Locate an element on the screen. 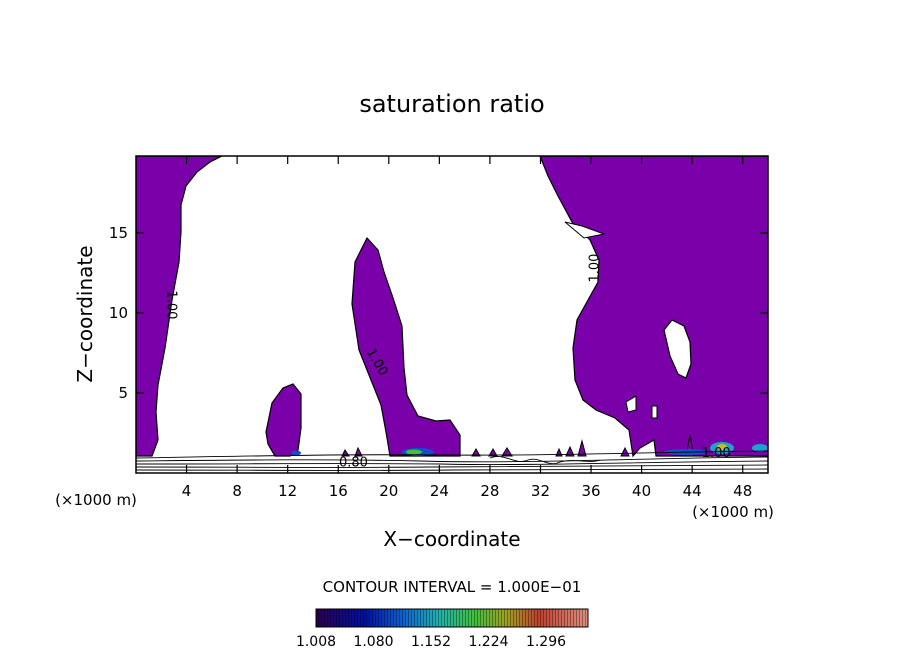 The height and width of the screenshot is (654, 904). x-tick-label: 48 is located at coordinates (742, 491).